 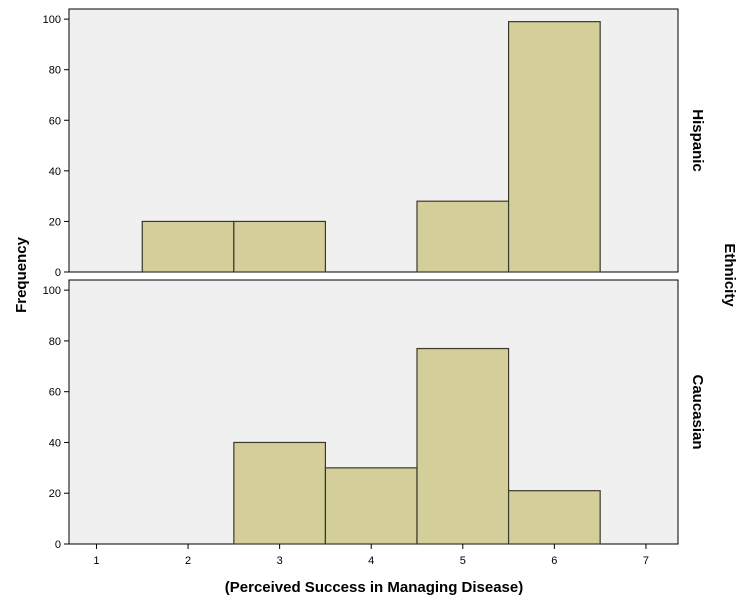 I want to click on x-tick-label: 6, so click(x=554, y=561).